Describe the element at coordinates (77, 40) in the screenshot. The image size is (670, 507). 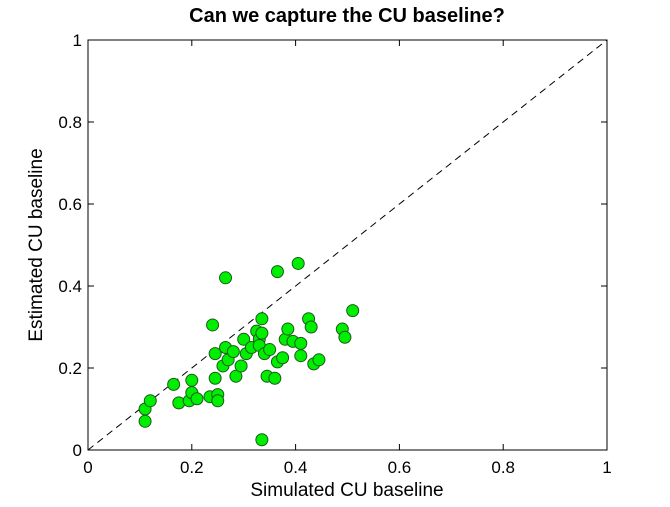
I see `y-tick-label: 1` at that location.